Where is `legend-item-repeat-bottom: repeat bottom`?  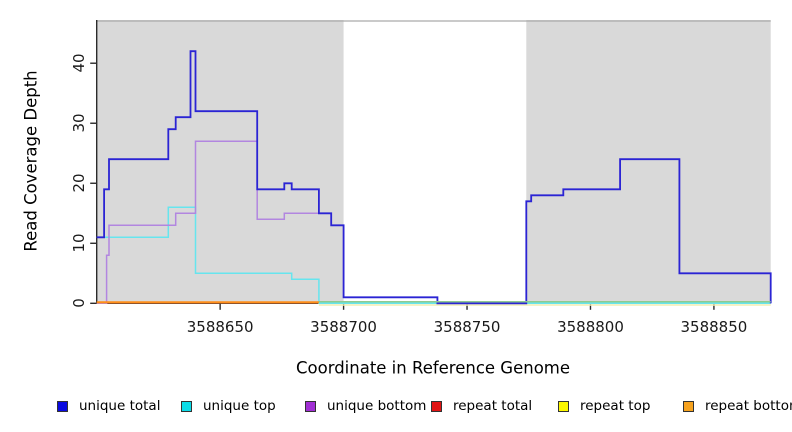
legend-item-repeat-bottom: repeat bottom is located at coordinates (737, 406).